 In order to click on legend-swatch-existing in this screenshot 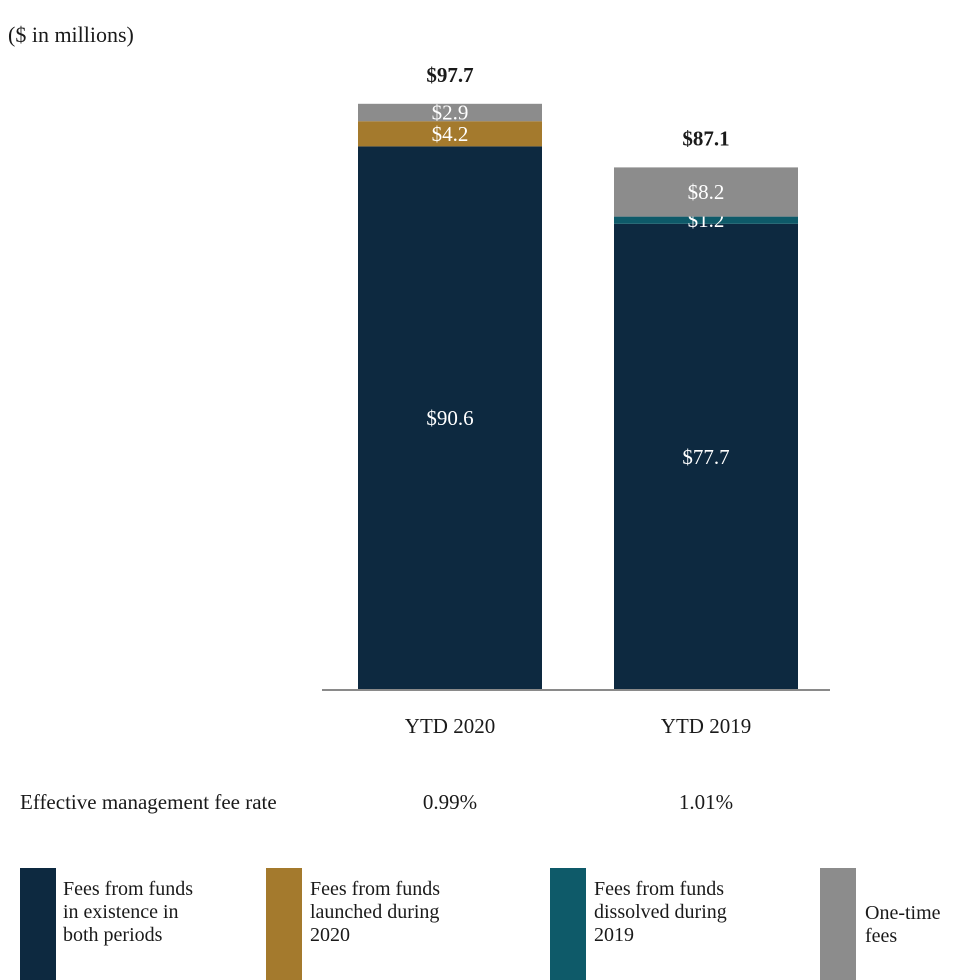, I will do `click(38, 924)`.